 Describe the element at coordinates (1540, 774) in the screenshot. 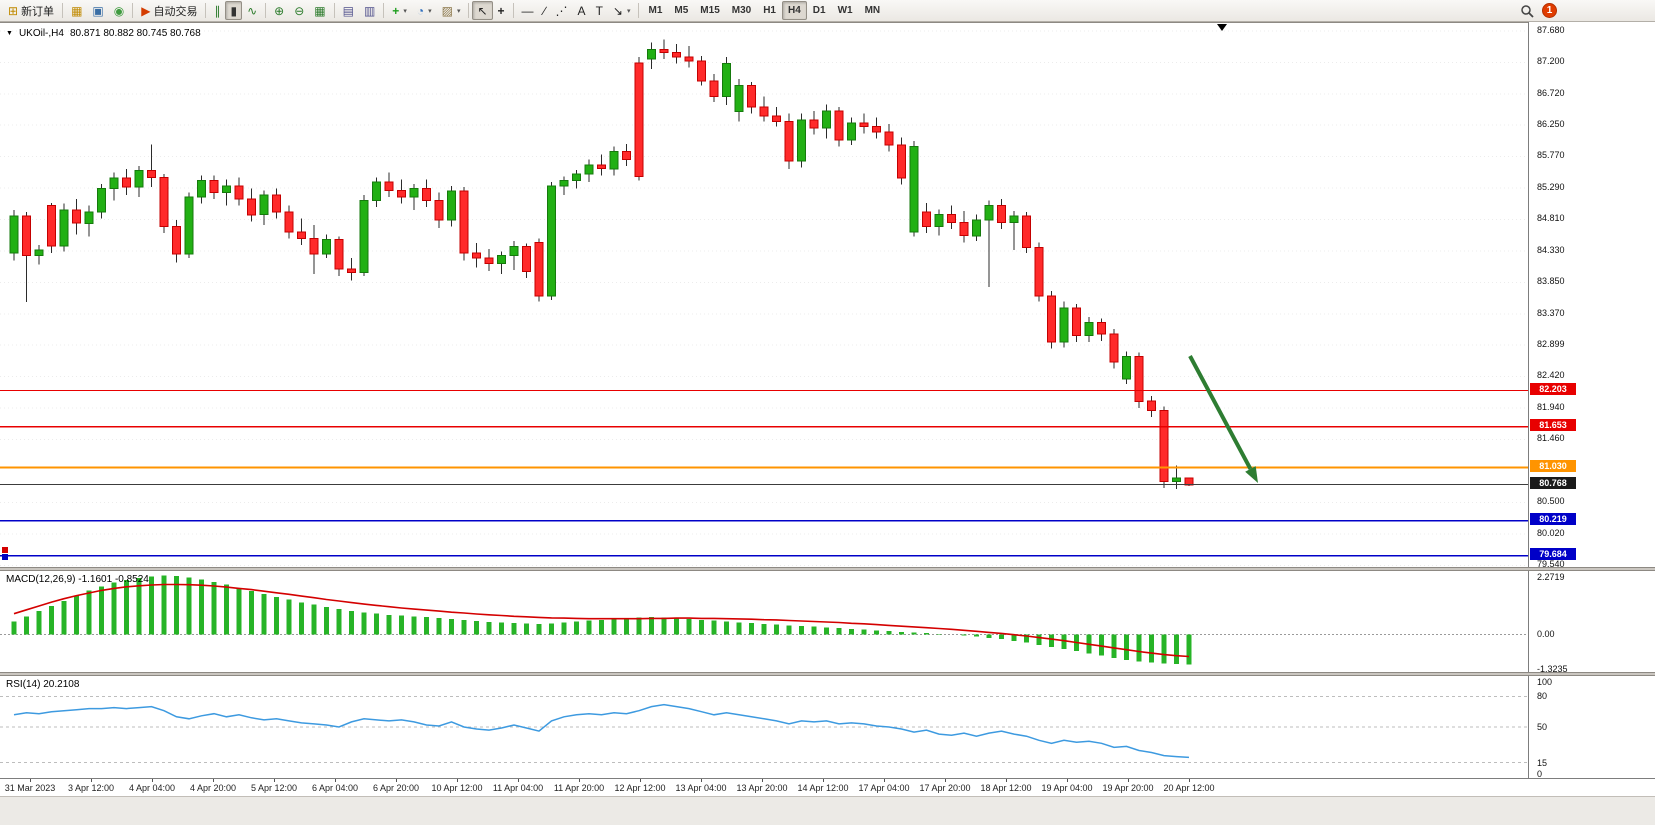

I see `rsi-tick-label: 0` at that location.